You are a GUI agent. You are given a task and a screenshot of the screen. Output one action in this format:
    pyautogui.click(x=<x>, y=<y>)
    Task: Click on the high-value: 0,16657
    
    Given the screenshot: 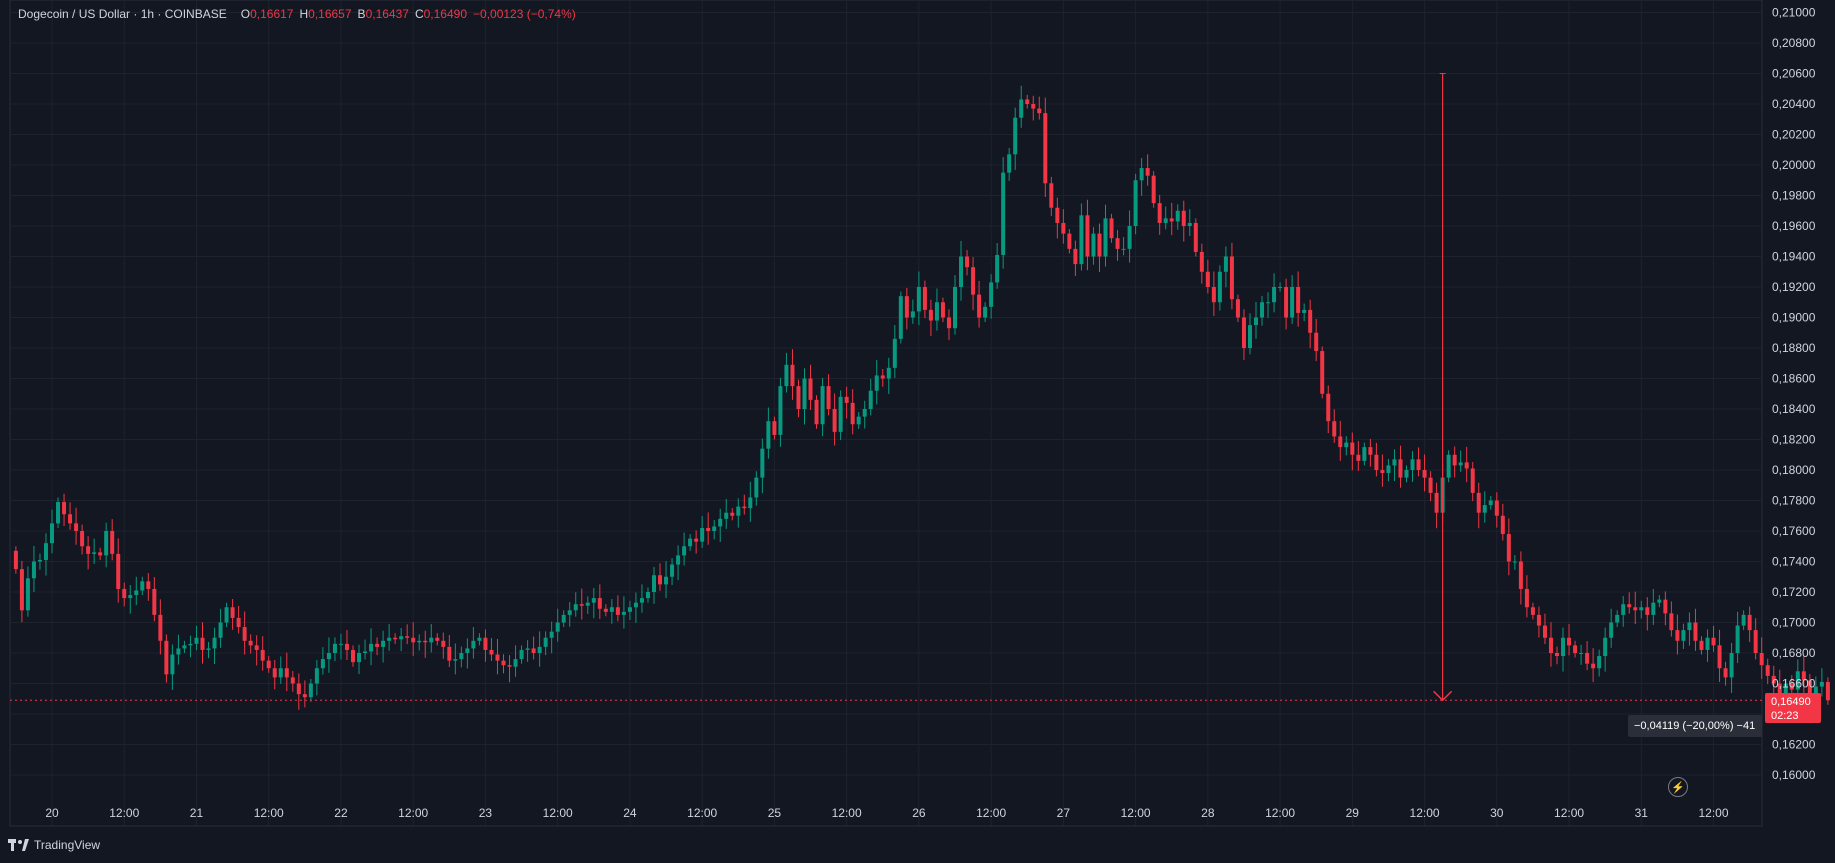 What is the action you would take?
    pyautogui.click(x=330, y=14)
    